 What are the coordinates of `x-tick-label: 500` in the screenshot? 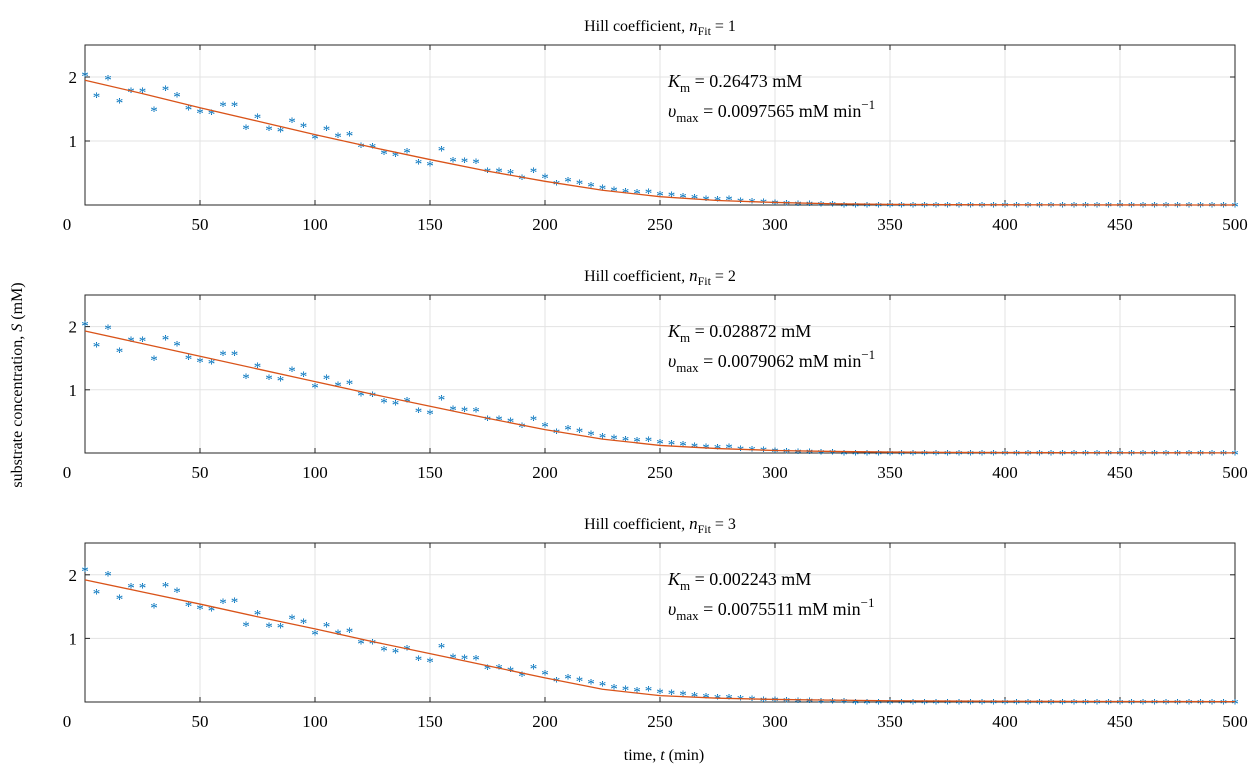 It's located at (1235, 224).